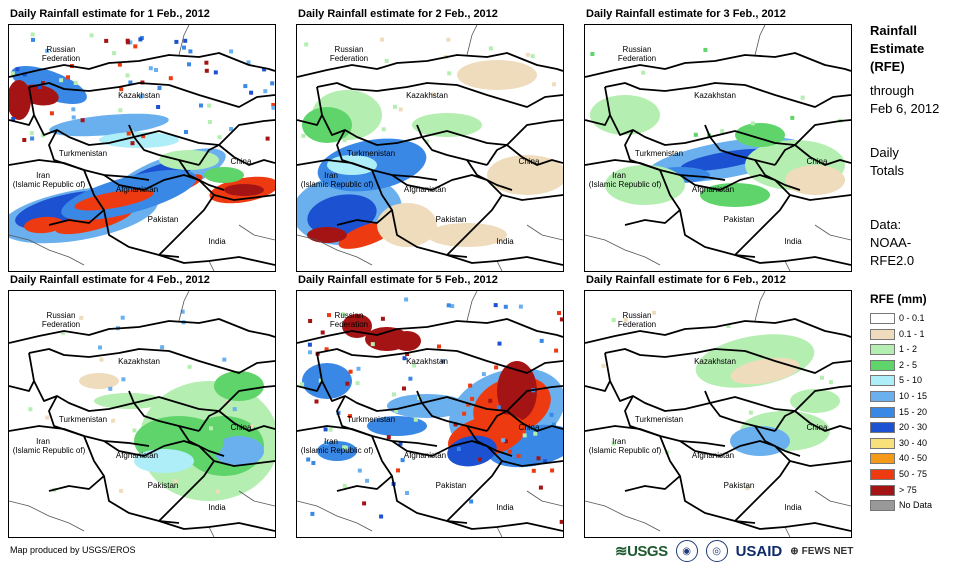 Image resolution: width=965 pixels, height=570 pixels. What do you see at coordinates (734, 551) in the screenshot?
I see `partner-logos: ≋USGS ◉ ◎ USAID ⊕ FEWS NET` at bounding box center [734, 551].